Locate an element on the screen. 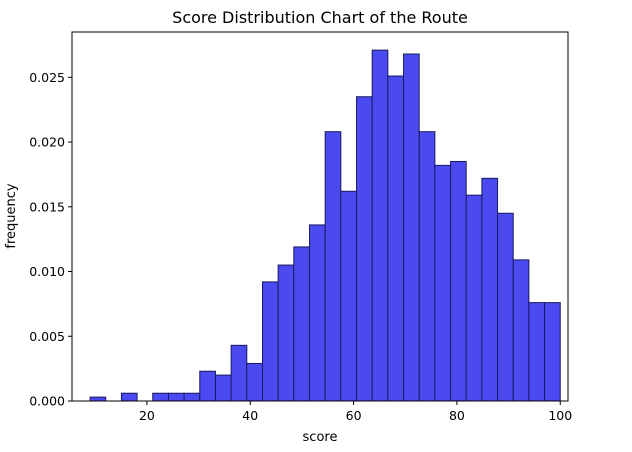  x-tick-label: 40 is located at coordinates (250, 415).